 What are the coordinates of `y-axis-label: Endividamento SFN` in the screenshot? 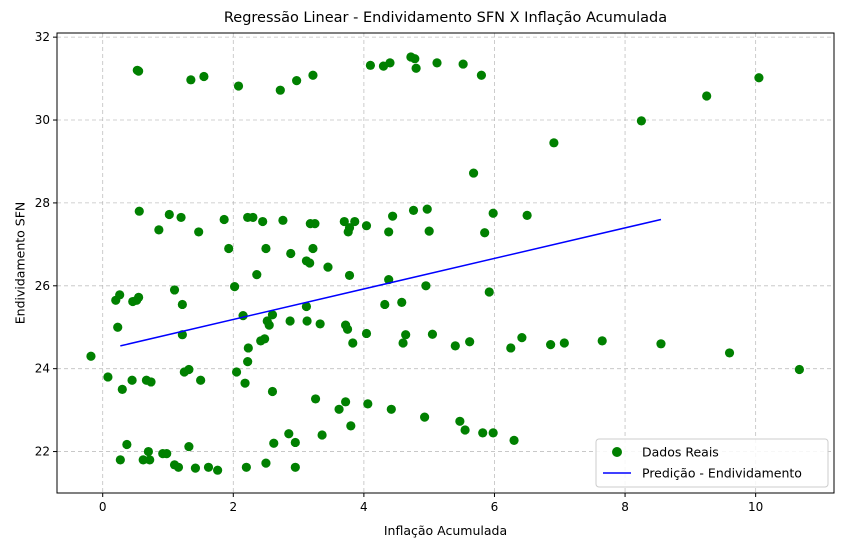 It's located at (19, 263).